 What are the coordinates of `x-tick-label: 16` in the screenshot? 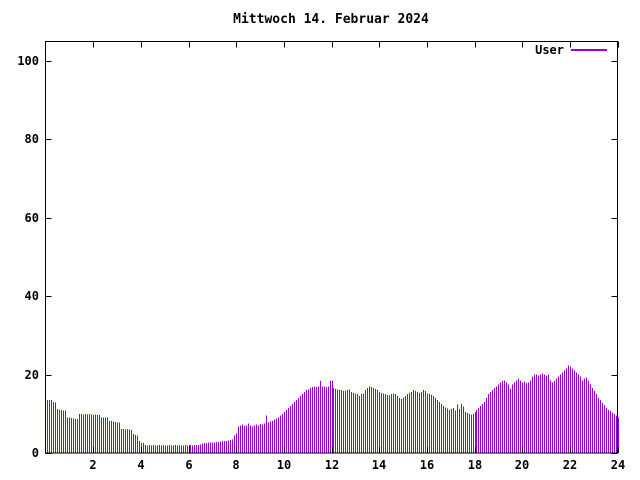 It's located at (427, 465).